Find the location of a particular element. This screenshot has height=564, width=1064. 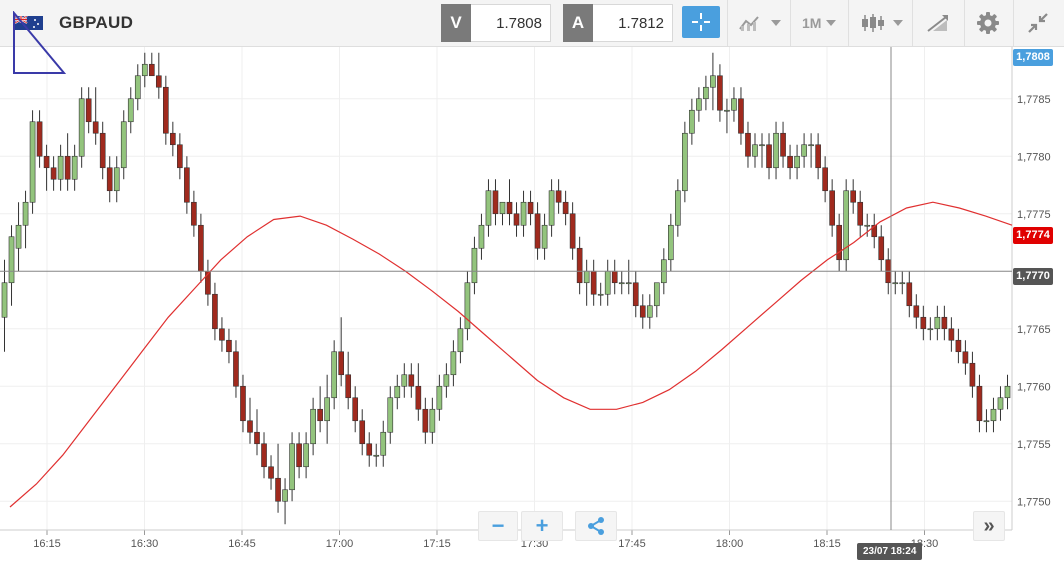

collapse-button is located at coordinates (1038, 23).